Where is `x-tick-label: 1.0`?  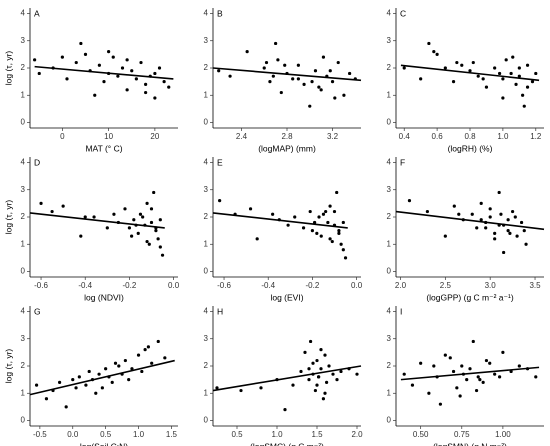
x-tick-label: 1.0 is located at coordinates (277, 434).